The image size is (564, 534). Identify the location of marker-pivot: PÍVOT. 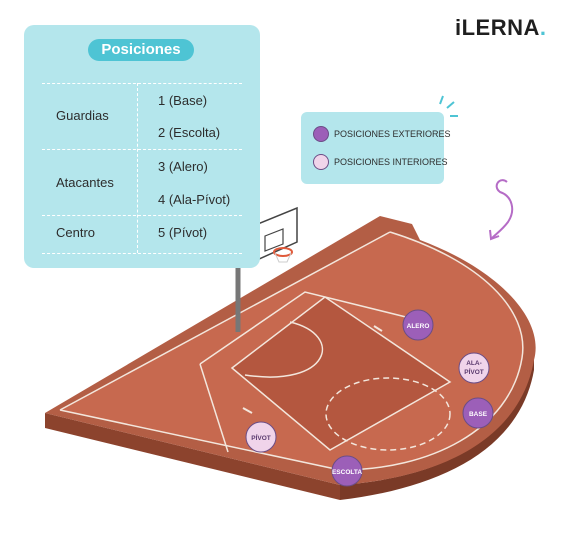
(261, 437).